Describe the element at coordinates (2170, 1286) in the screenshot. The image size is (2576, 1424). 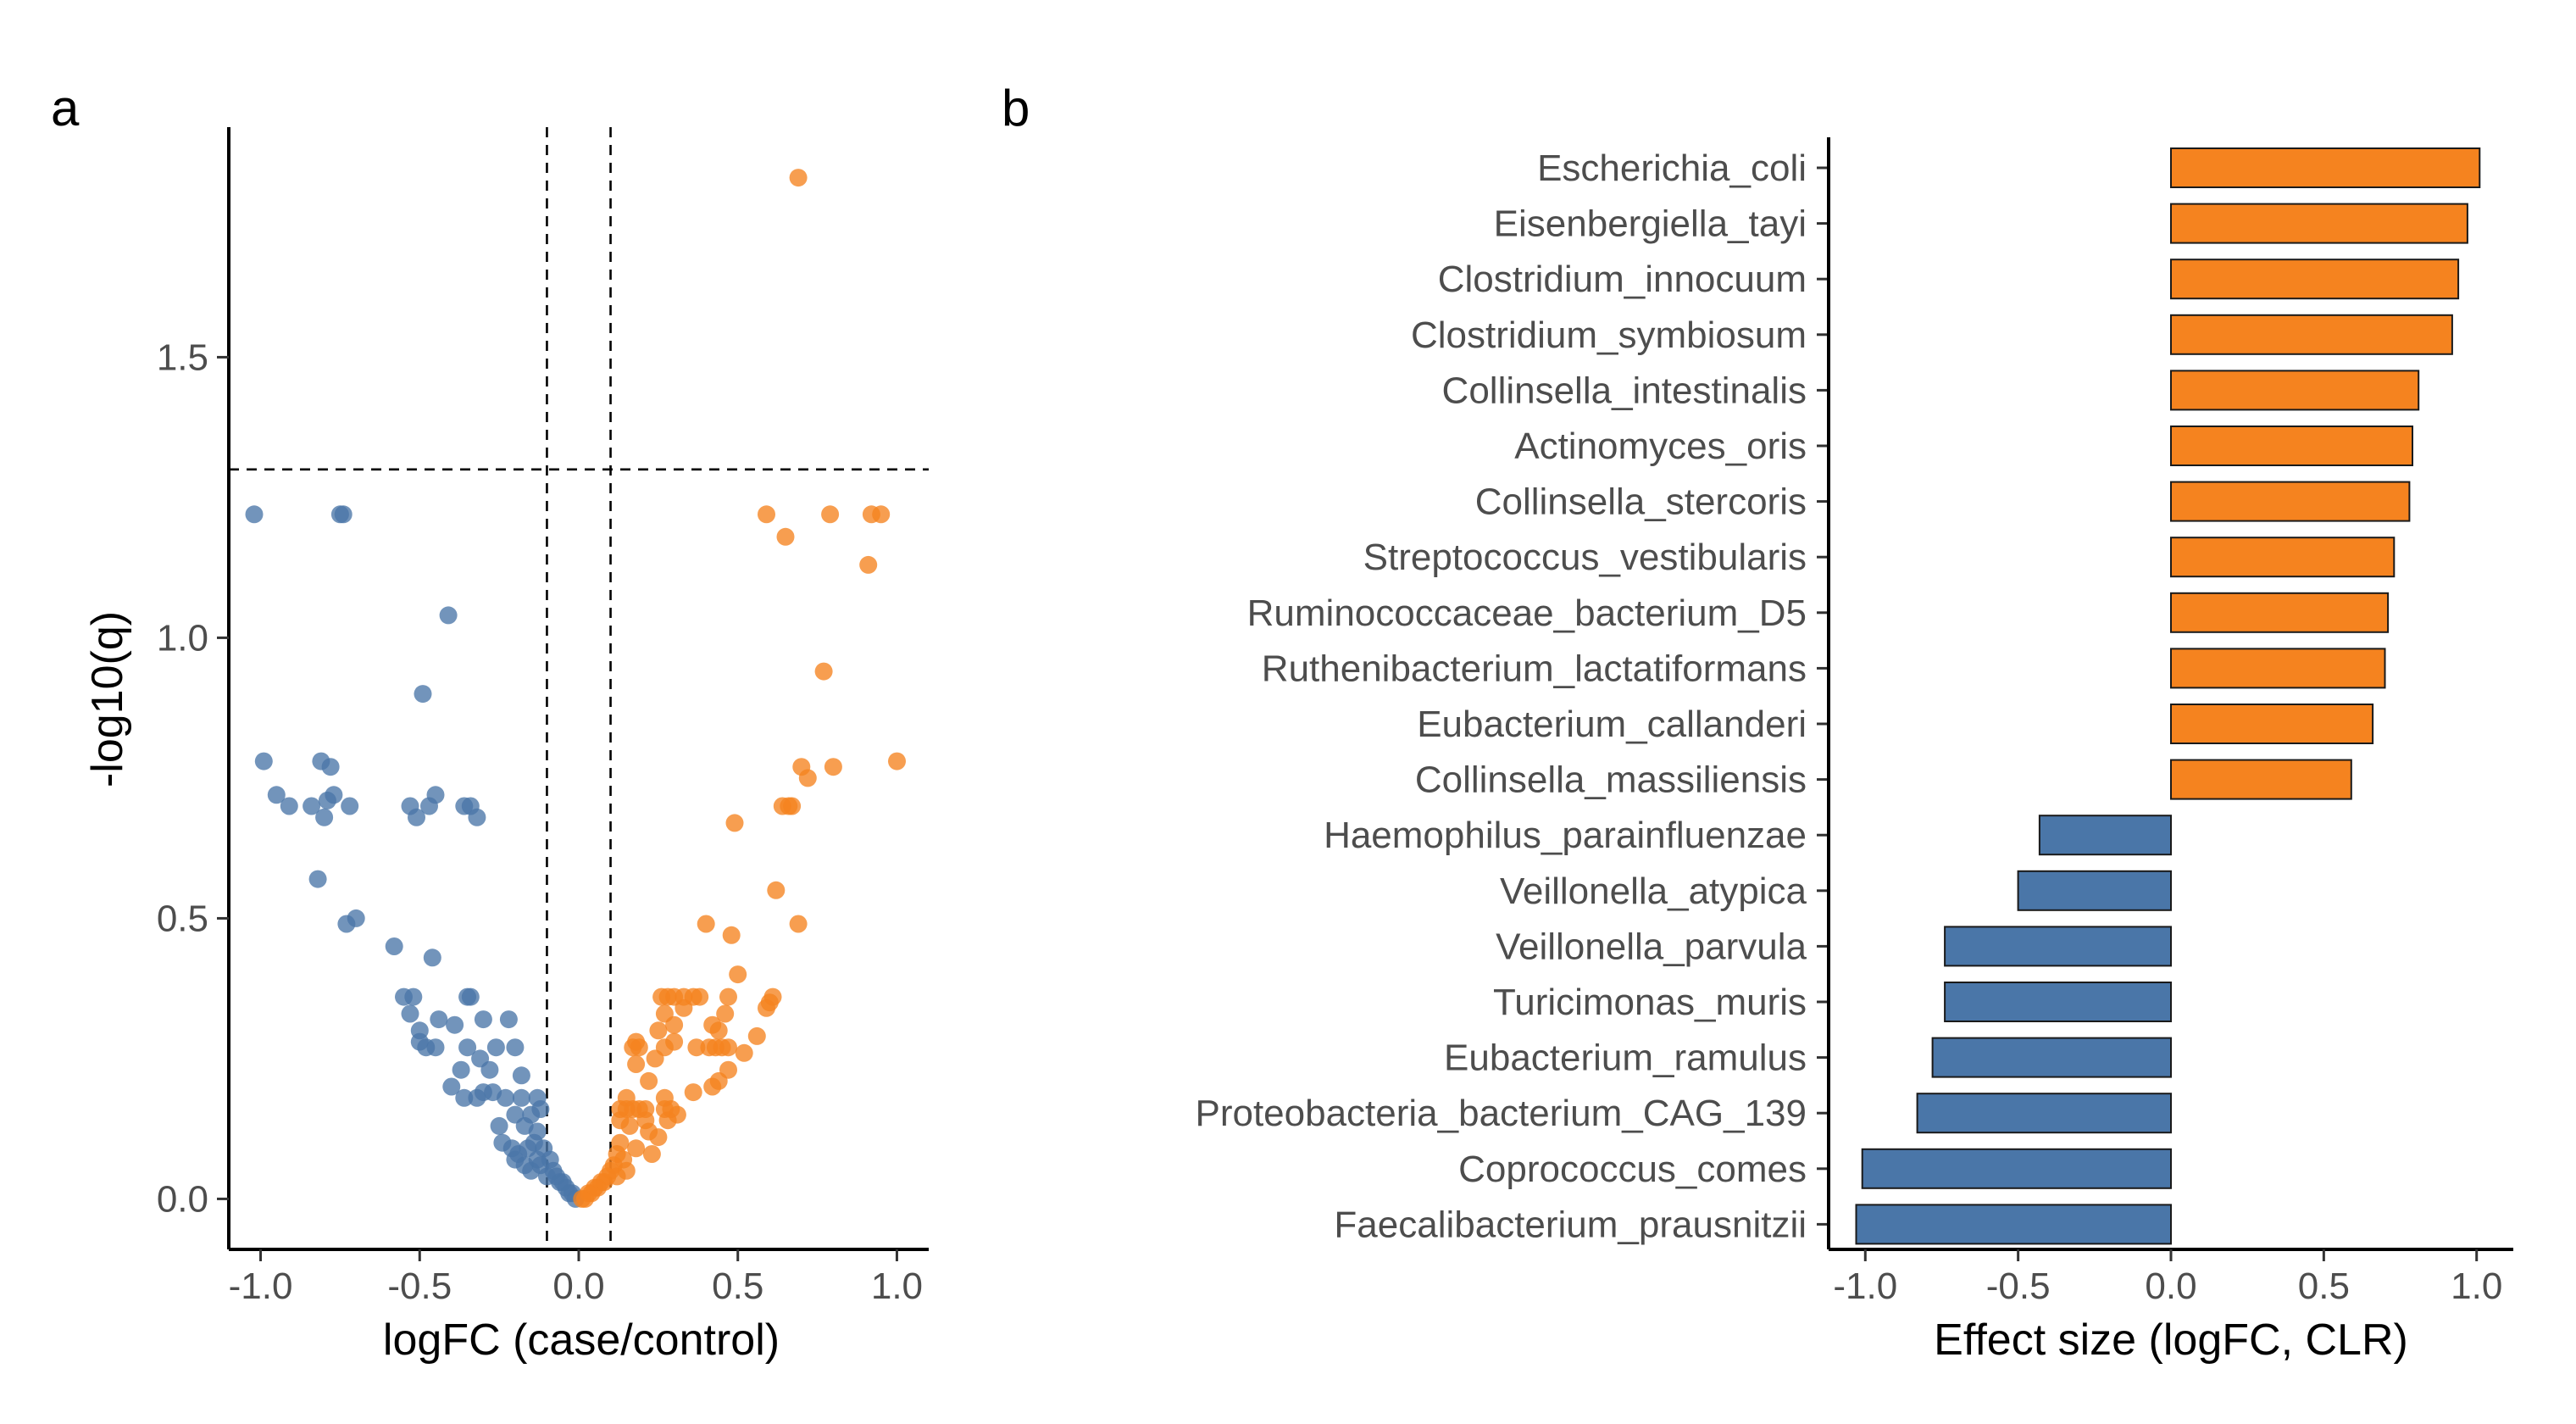
I see `bar-x-tick-label: 0.0` at that location.